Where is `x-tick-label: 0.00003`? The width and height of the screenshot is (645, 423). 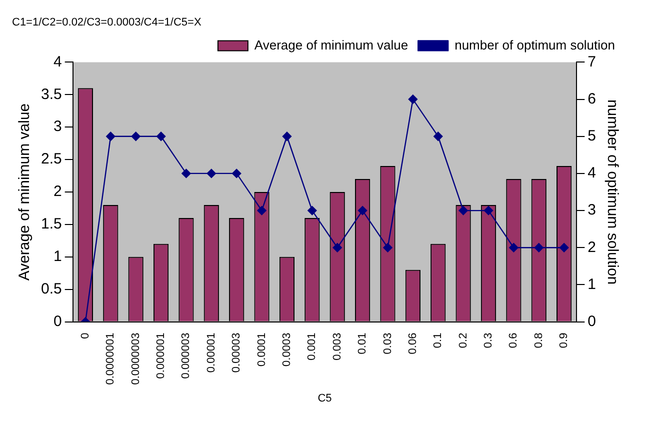 x-tick-label: 0.00003 is located at coordinates (236, 352).